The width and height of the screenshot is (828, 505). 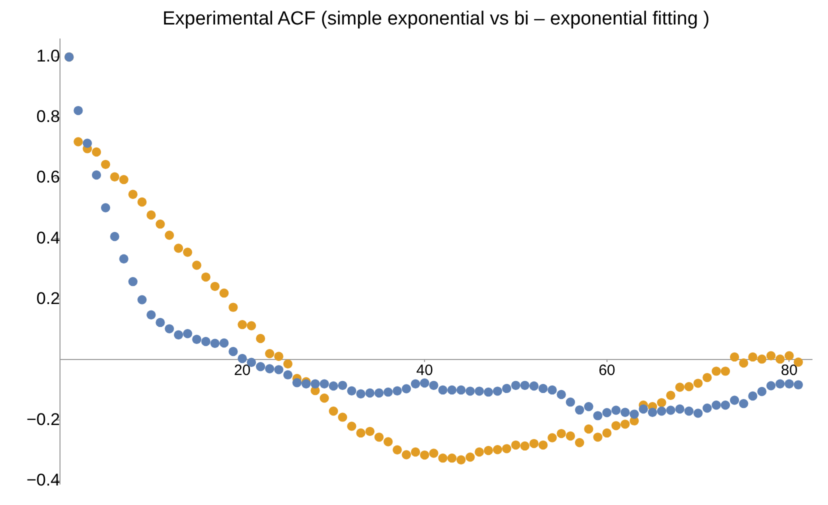 What do you see at coordinates (424, 370) in the screenshot?
I see `x-tick-label: 40` at bounding box center [424, 370].